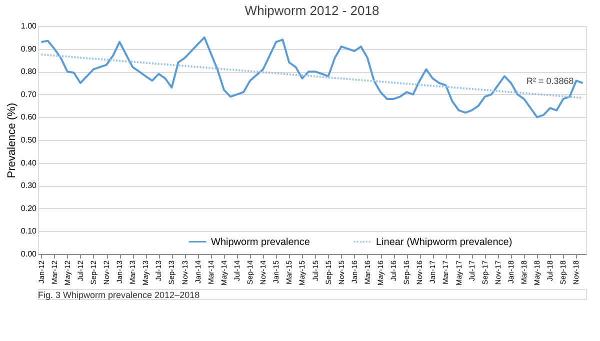 This screenshot has width=600, height=341. Describe the element at coordinates (260, 242) in the screenshot. I see `legend-label: Whipworm prevalence` at that location.